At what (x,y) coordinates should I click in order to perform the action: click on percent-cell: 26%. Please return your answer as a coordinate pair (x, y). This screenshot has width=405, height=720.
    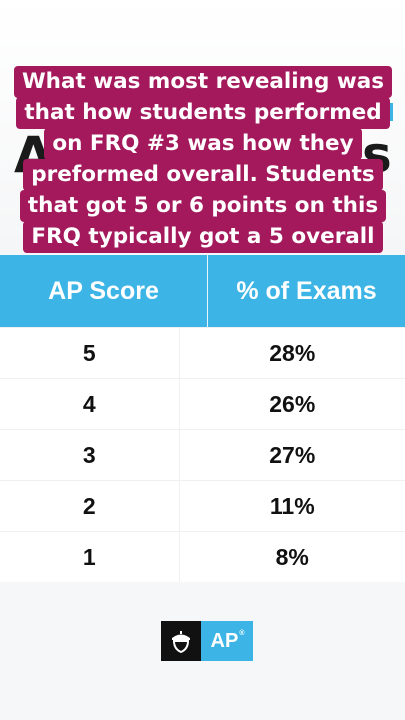
    Looking at the image, I should click on (292, 403).